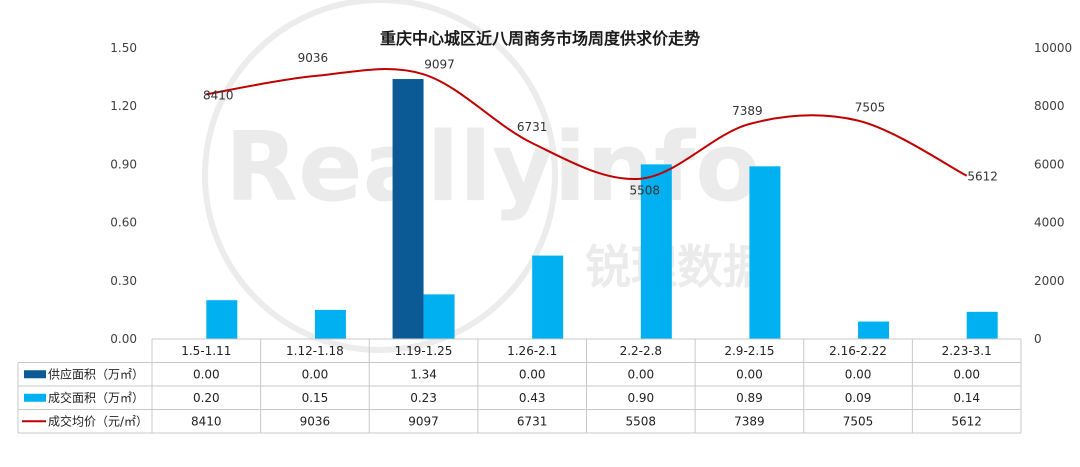 The width and height of the screenshot is (1080, 467). I want to click on table-cell: 9097, so click(423, 421).